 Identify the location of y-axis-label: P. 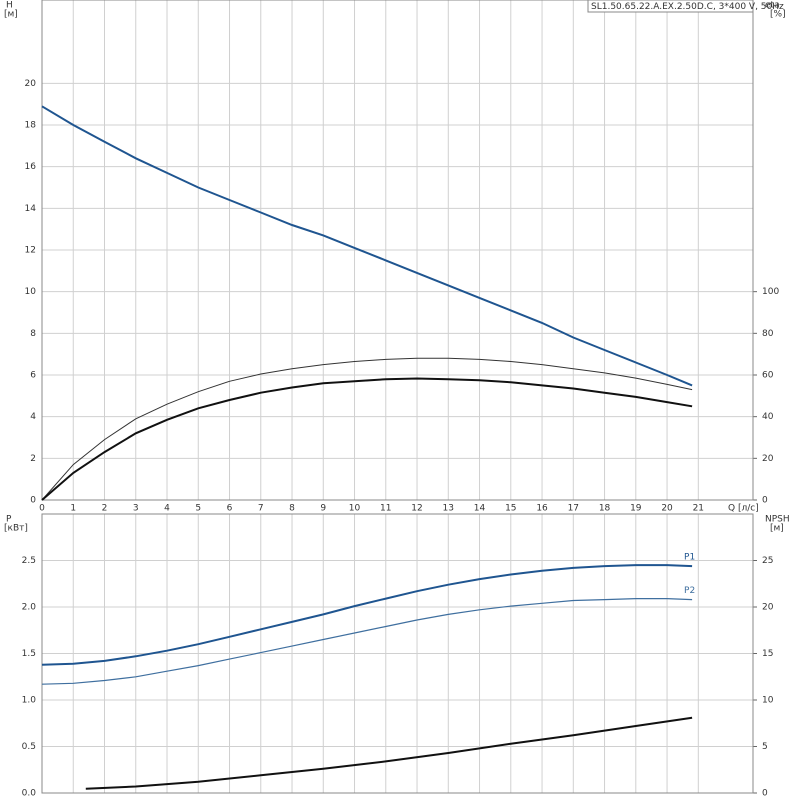
(9, 520).